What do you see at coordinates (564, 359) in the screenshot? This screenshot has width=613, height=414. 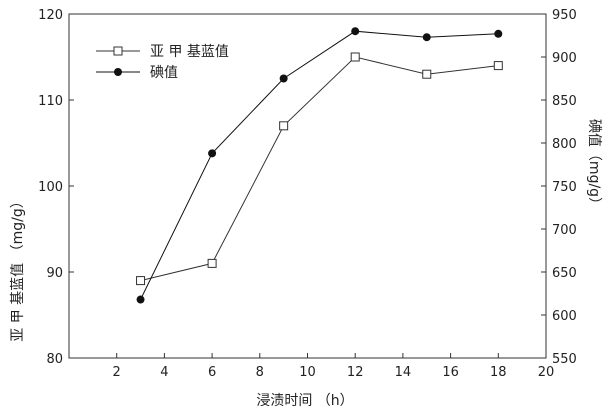 I see `right-y-tick-label: 550` at bounding box center [564, 359].